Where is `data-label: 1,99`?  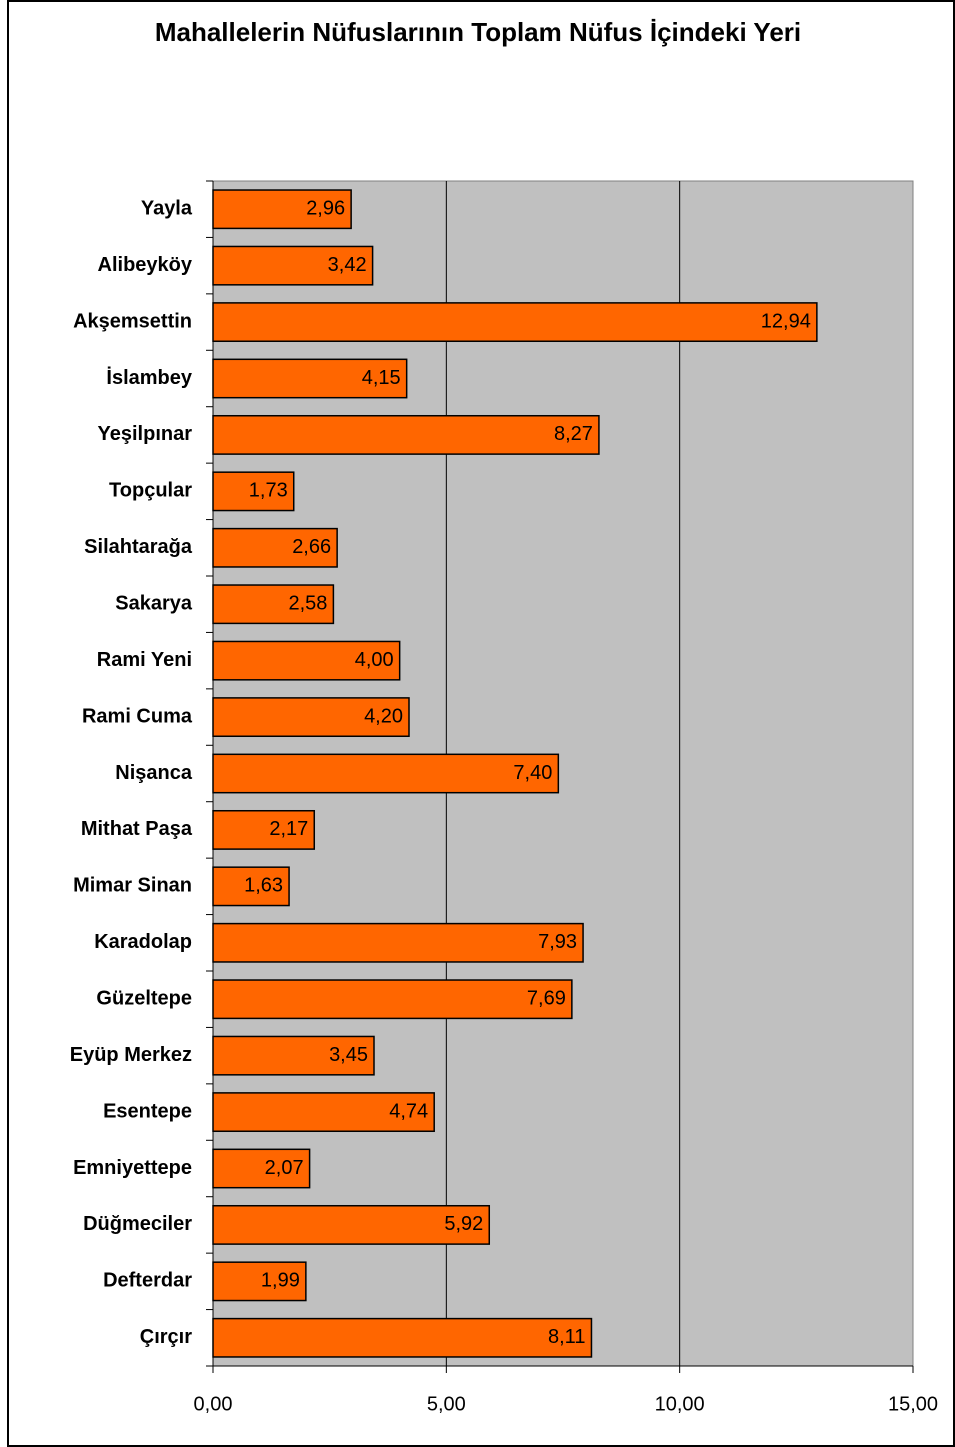
data-label: 1,99 is located at coordinates (280, 1281).